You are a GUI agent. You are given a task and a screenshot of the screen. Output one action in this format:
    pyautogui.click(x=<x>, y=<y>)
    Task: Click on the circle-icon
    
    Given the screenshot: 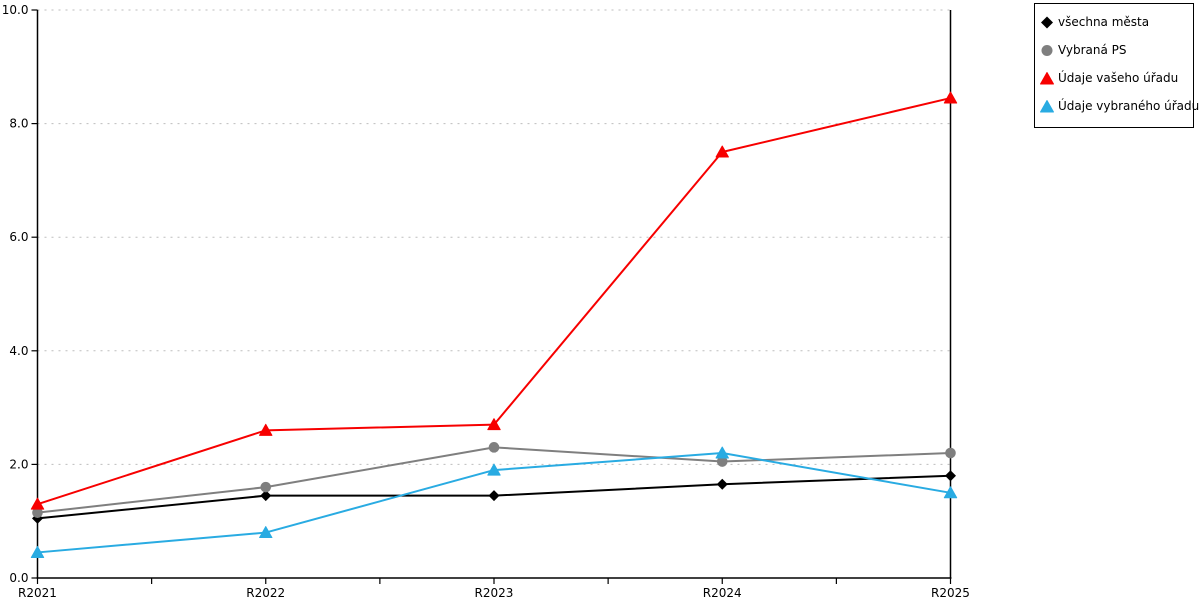 What is the action you would take?
    pyautogui.click(x=1047, y=50)
    